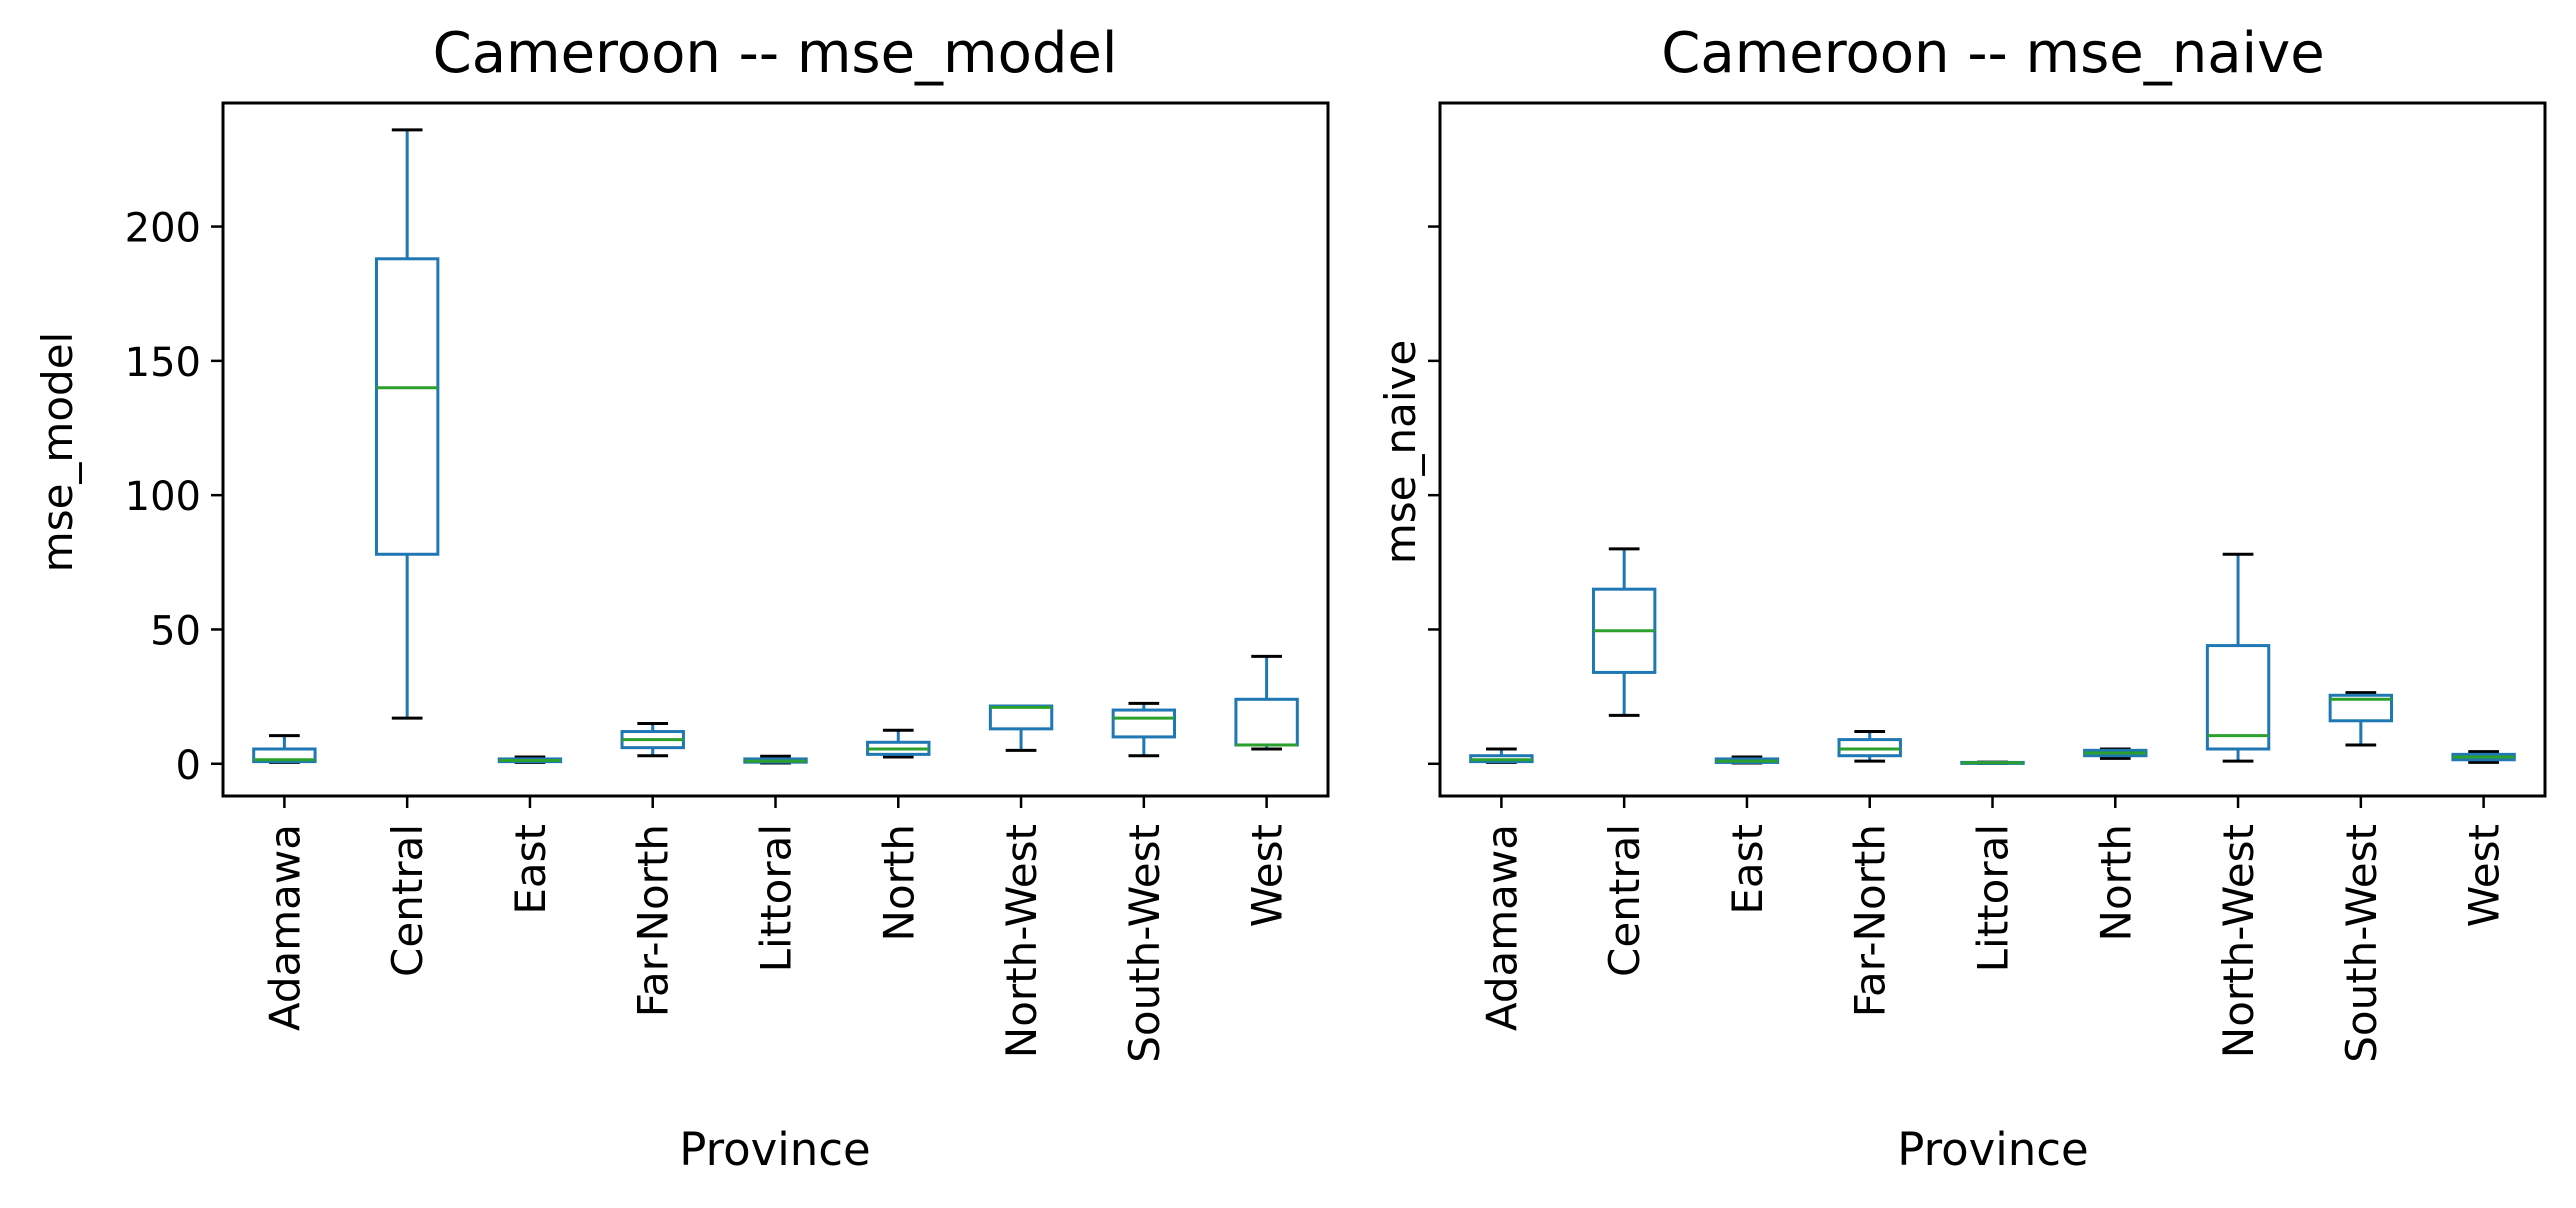 This screenshot has width=2576, height=1208. I want to click on y-tick-label: 50, so click(175, 631).